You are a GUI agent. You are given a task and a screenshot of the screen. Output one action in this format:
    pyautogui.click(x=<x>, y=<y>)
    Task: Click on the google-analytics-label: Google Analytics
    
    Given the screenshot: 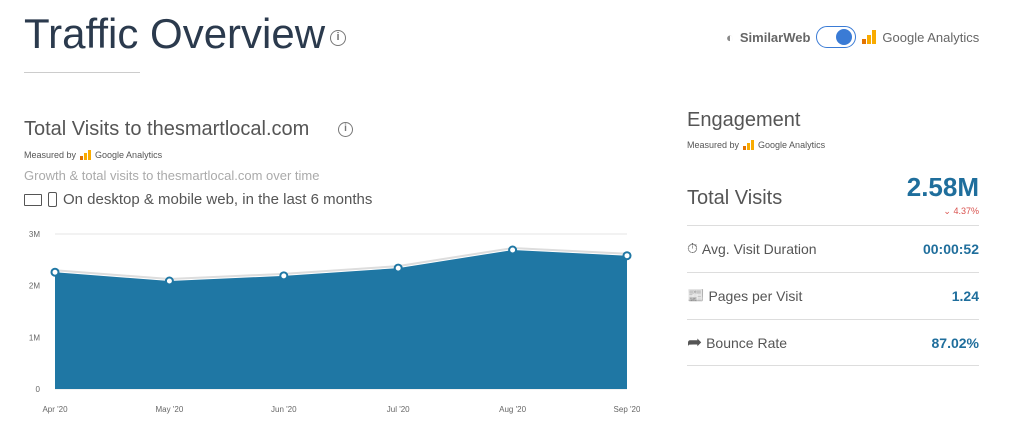 What is the action you would take?
    pyautogui.click(x=931, y=37)
    